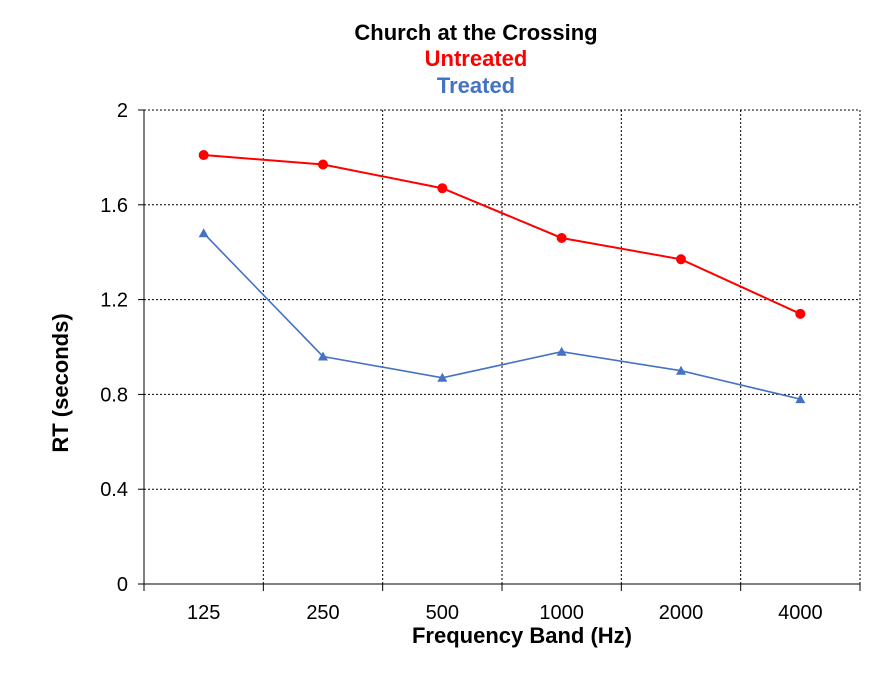 This screenshot has width=882, height=678. What do you see at coordinates (122, 111) in the screenshot?
I see `y-tick-label: 2` at bounding box center [122, 111].